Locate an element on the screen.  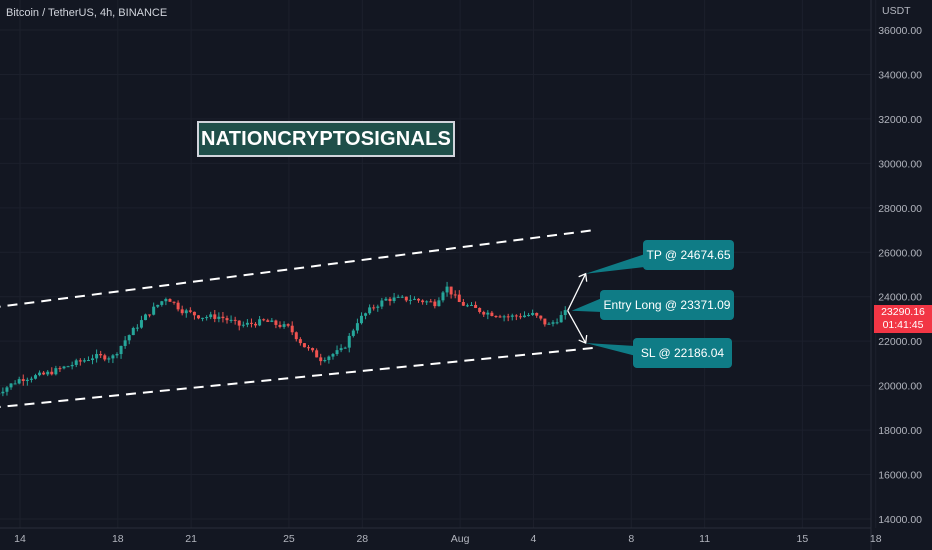
stop-loss-callout: SL @ 22186.04 is located at coordinates (682, 353).